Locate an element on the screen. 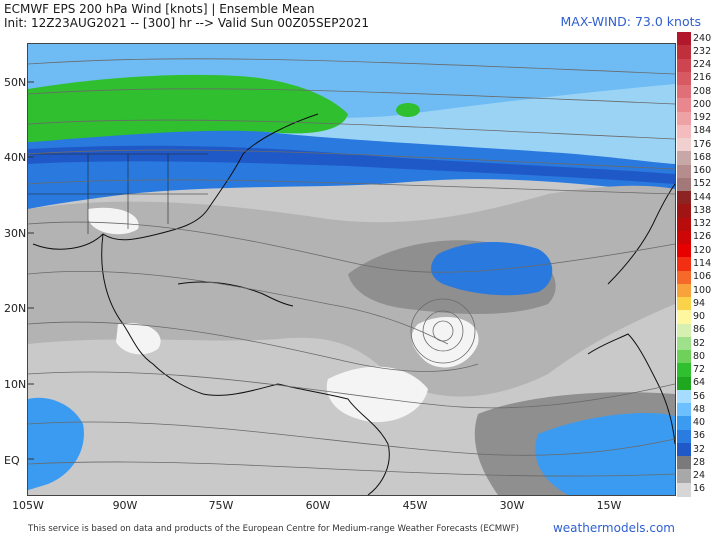  colorbar-label: 28 is located at coordinates (699, 462).